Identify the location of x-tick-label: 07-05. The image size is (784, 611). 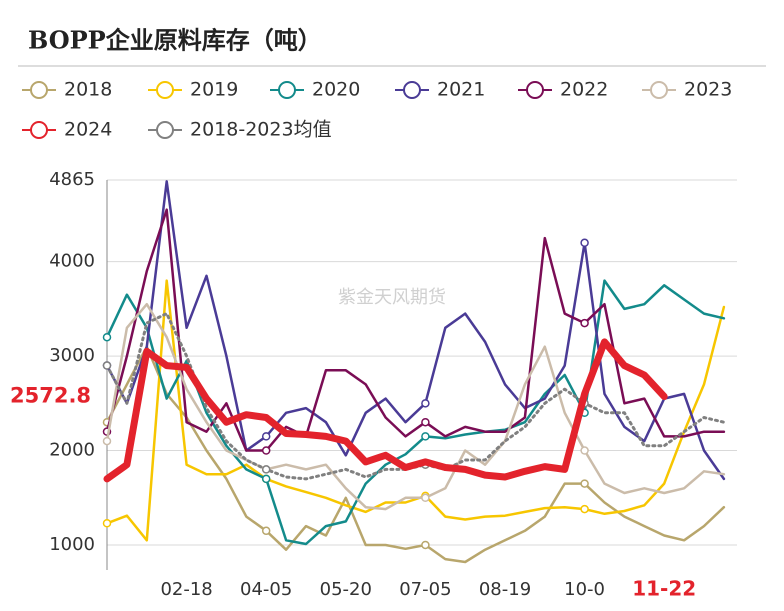
(425, 589).